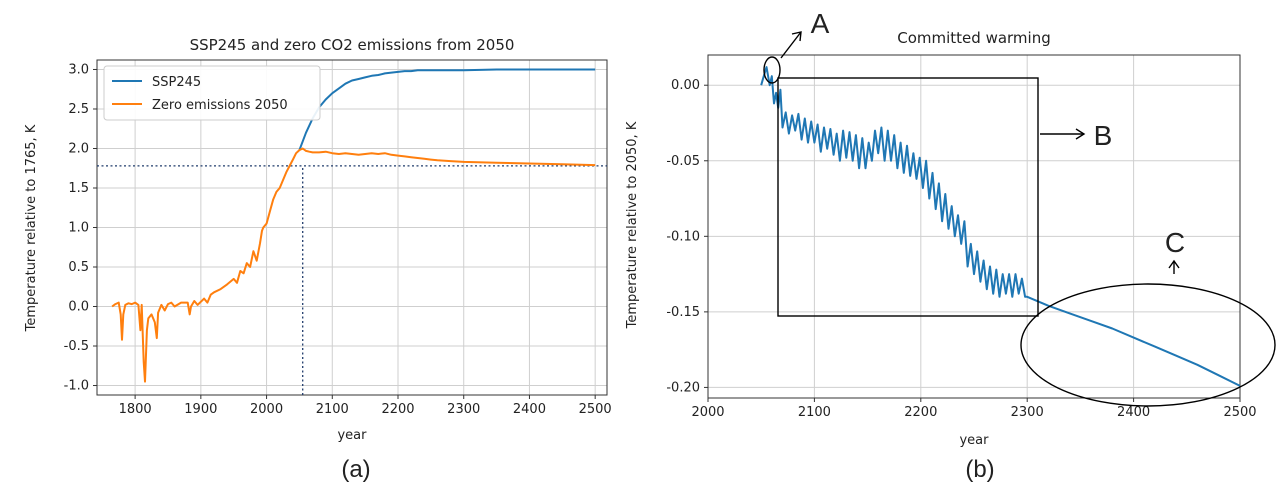  Describe the element at coordinates (683, 387) in the screenshot. I see `tick-label-y-b: -0.20` at that location.